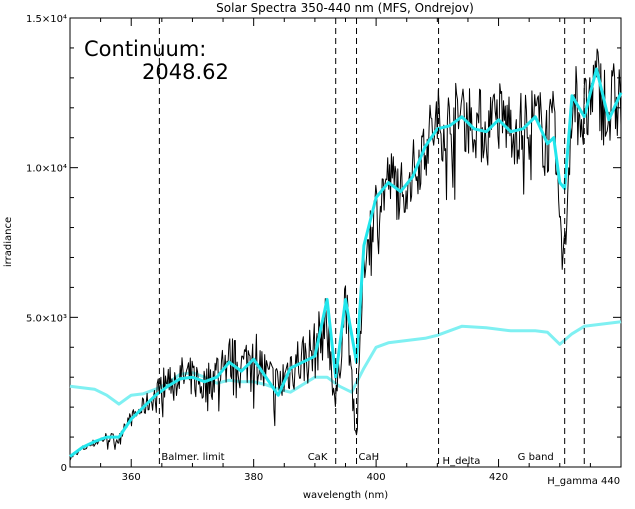 This screenshot has width=635, height=509. I want to click on x-axis-label: wavelength (nm), so click(345, 495).